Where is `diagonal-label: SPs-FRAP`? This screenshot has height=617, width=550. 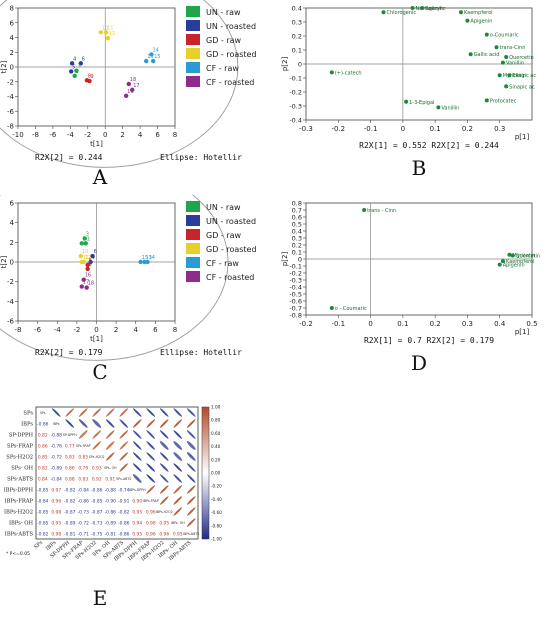 diagonal-label: SPs-FRAP is located at coordinates (83, 446).